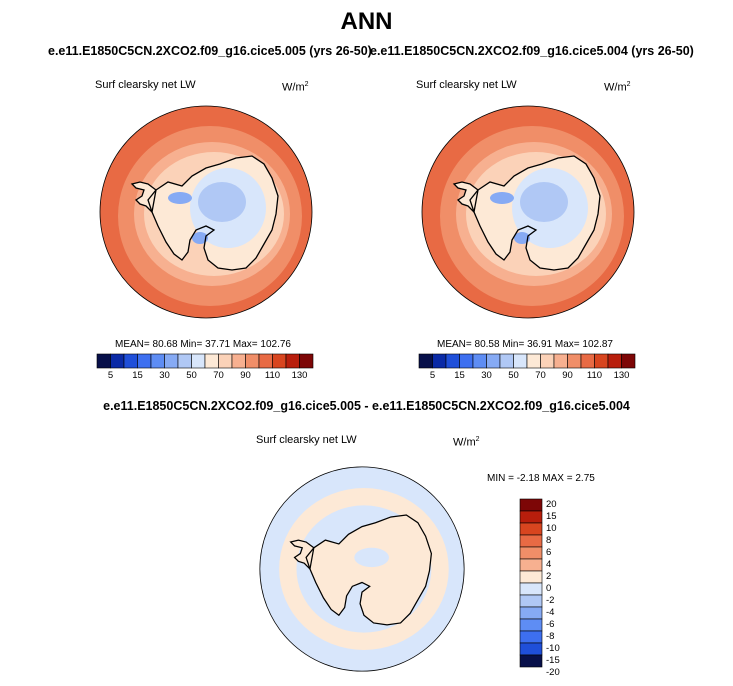  I want to click on colorbar-tick-label: 2, so click(549, 576).